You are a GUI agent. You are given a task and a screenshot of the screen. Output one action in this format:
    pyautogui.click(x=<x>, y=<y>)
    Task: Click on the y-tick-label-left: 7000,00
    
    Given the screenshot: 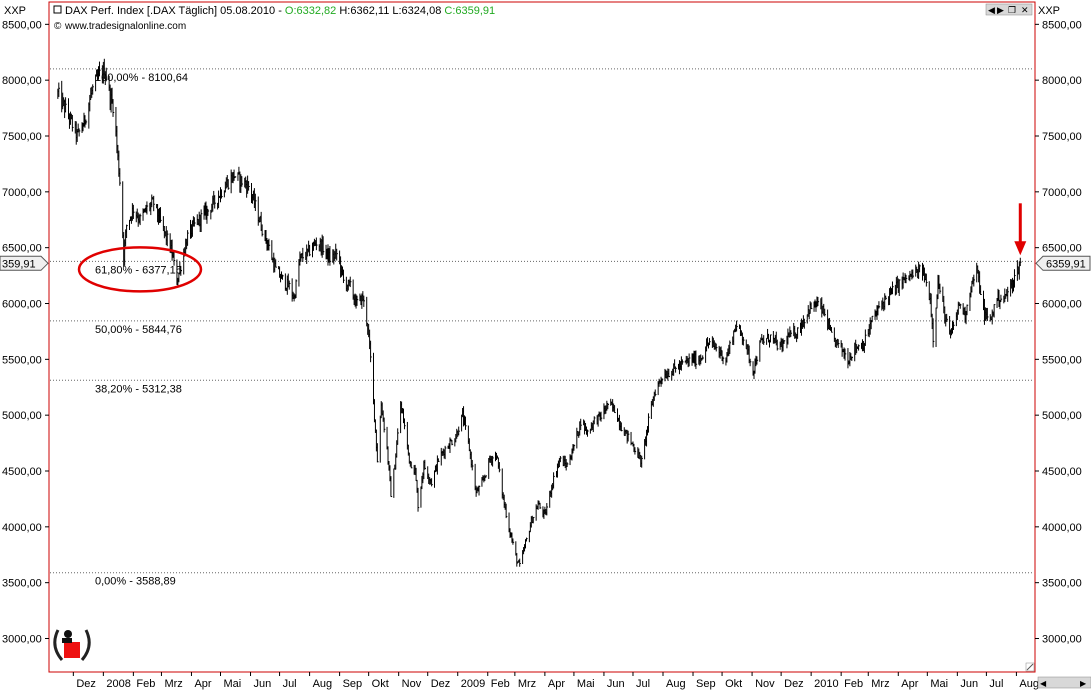 What is the action you would take?
    pyautogui.click(x=22, y=193)
    